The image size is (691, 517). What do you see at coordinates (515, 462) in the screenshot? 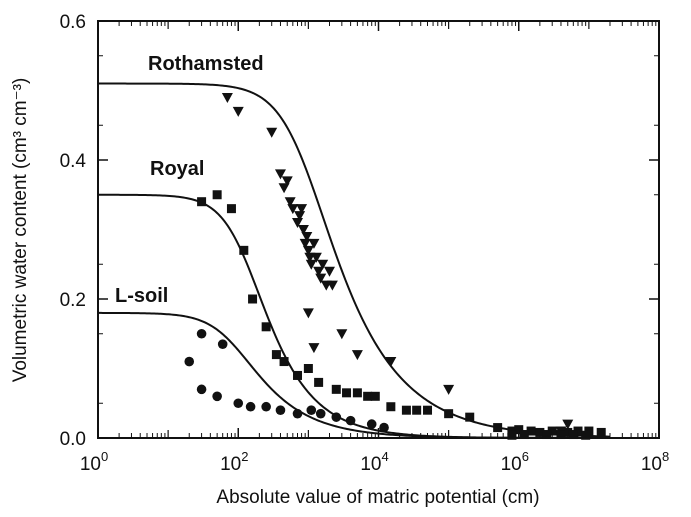
I see `x-tick-label: 10⁶` at bounding box center [515, 462].